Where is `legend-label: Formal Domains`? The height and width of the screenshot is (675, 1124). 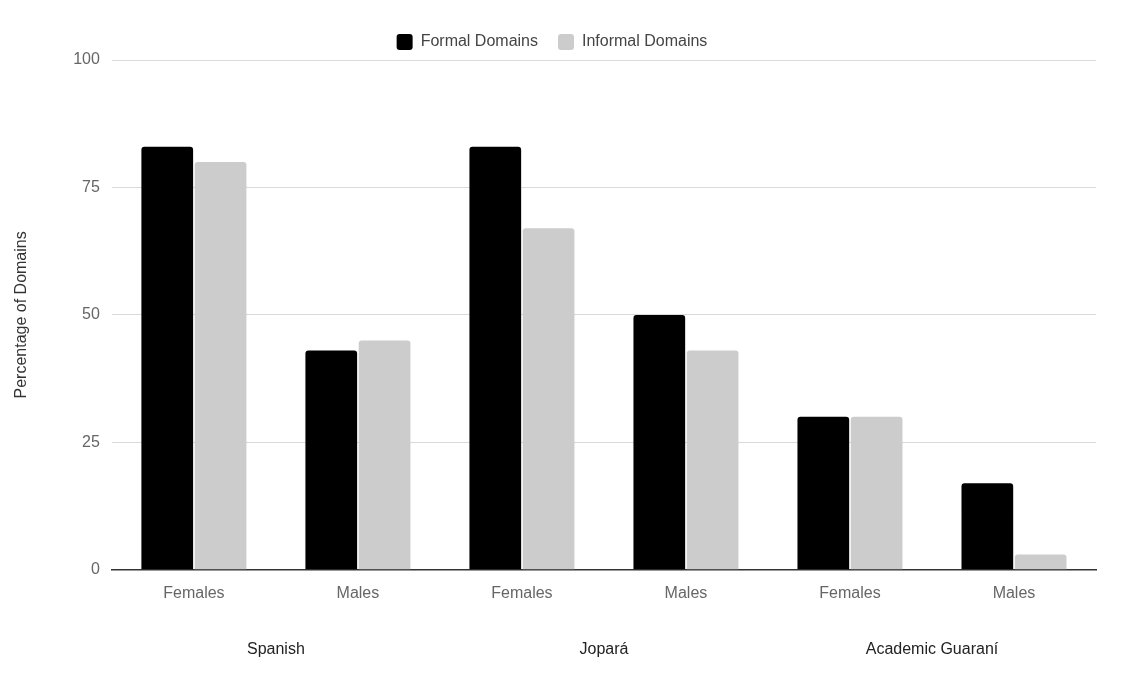 legend-label: Formal Domains is located at coordinates (479, 41).